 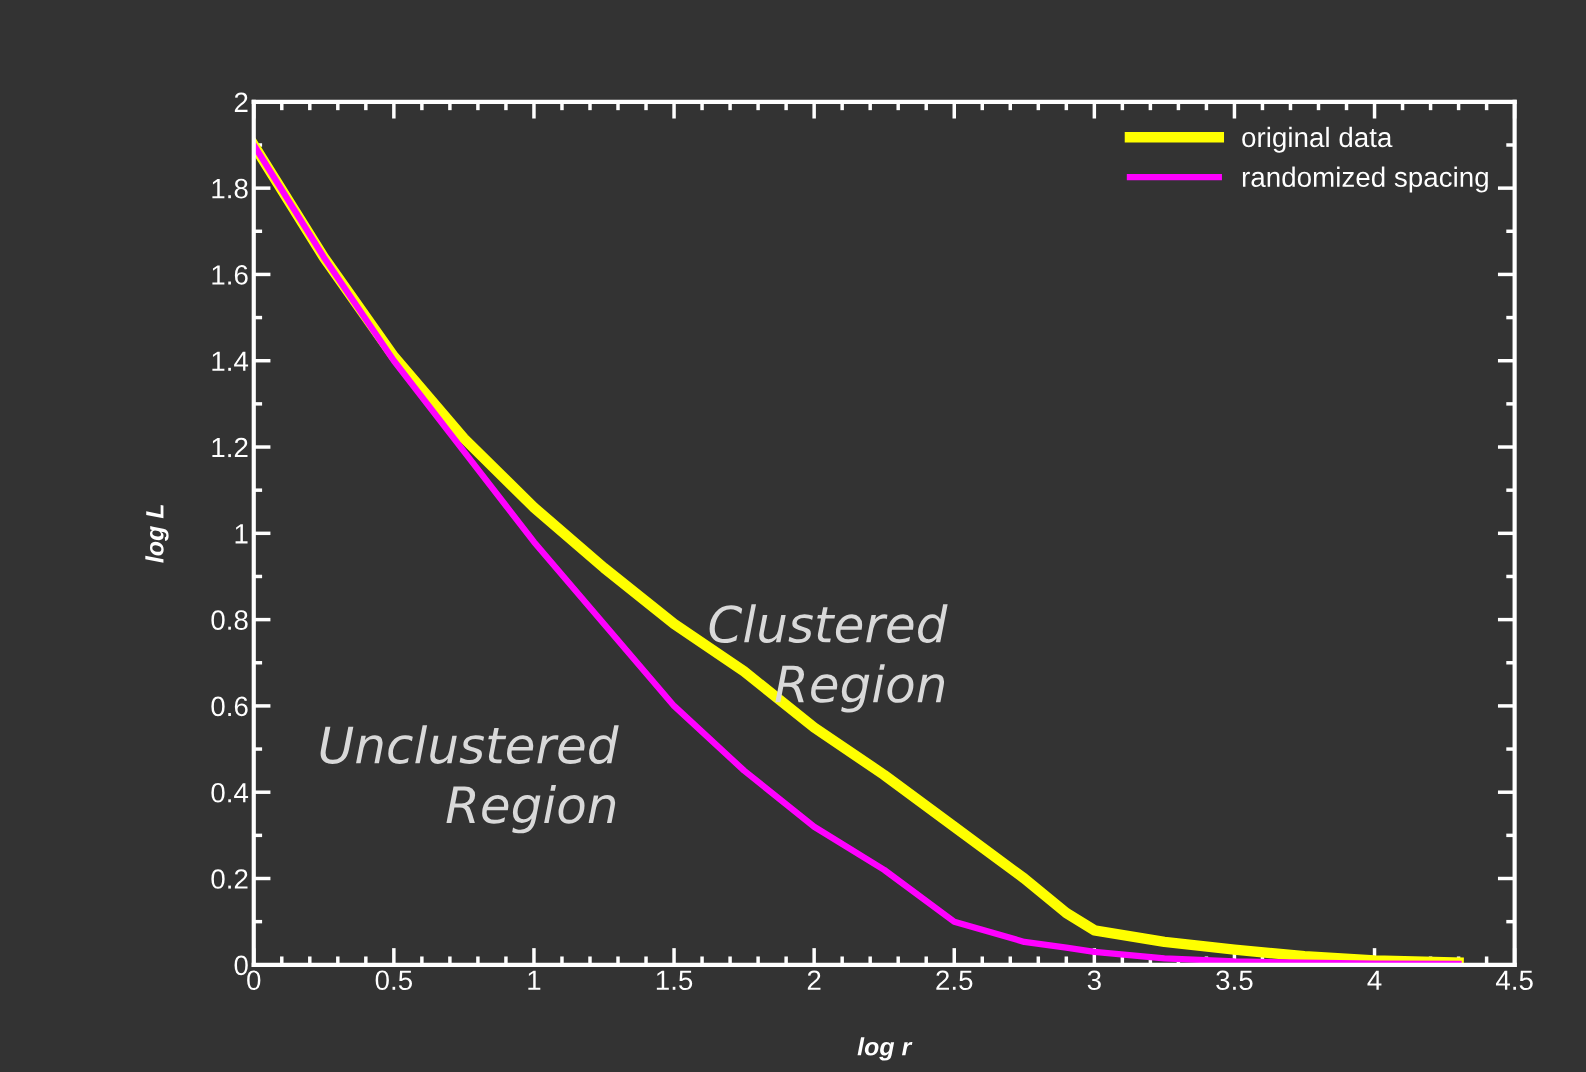 I want to click on x-tick-label: 2, so click(x=814, y=980).